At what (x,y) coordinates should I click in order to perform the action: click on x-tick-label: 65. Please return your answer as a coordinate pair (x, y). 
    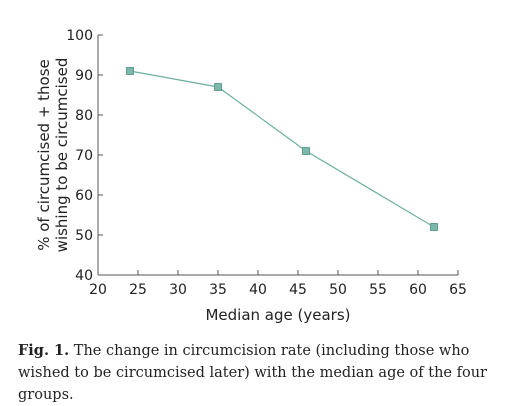
    Looking at the image, I should click on (458, 290).